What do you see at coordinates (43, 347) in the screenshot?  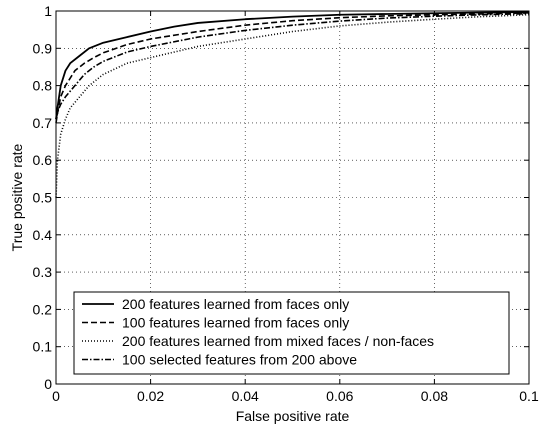 I see `y-tick-label: 0.1` at bounding box center [43, 347].